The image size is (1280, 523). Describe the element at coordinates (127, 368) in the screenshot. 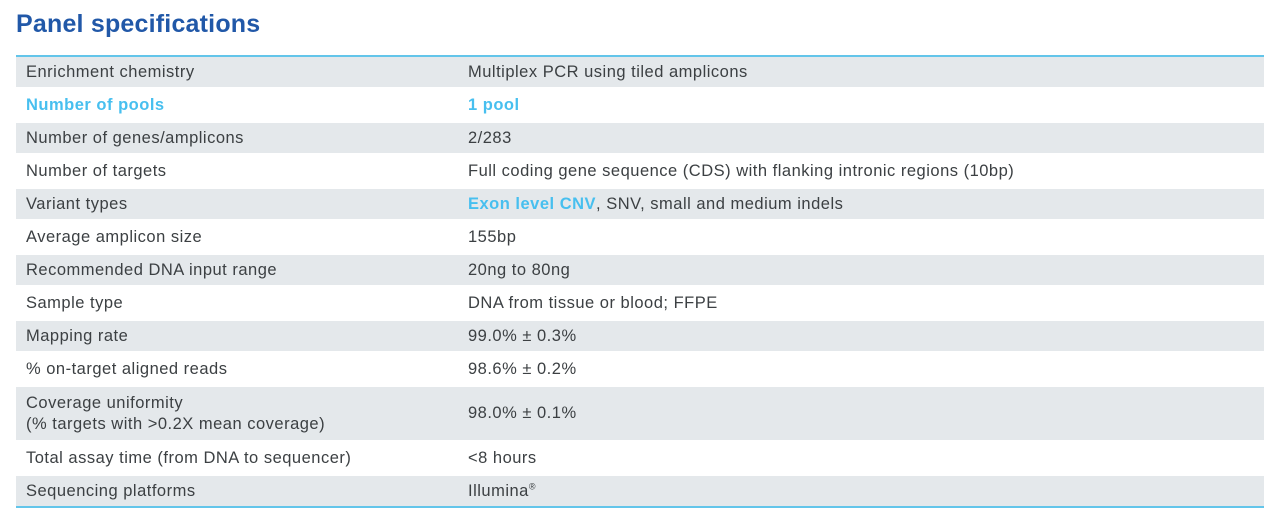

I see `row-label: % on-target aligned reads` at that location.